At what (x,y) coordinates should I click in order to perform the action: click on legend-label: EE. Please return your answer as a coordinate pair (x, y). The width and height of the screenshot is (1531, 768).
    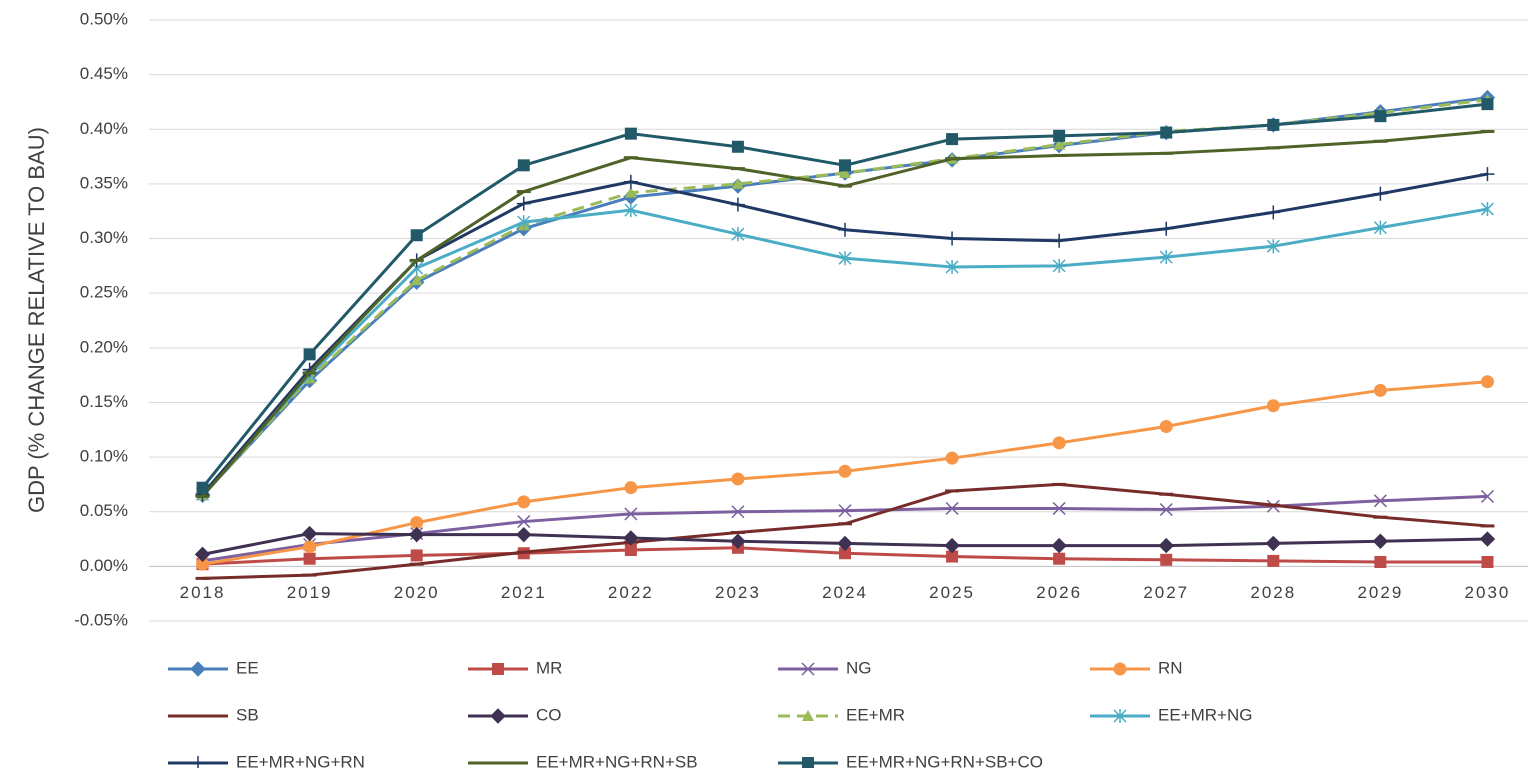
    Looking at the image, I should click on (247, 667).